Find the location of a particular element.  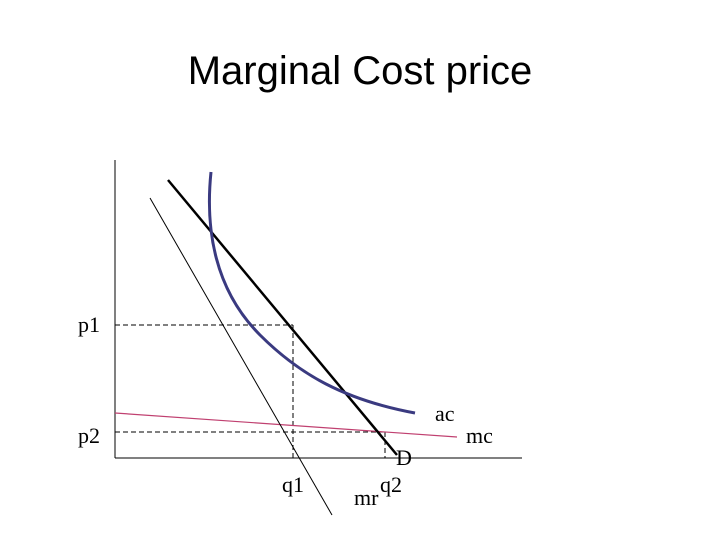

q2-label: q2 is located at coordinates (391, 484).